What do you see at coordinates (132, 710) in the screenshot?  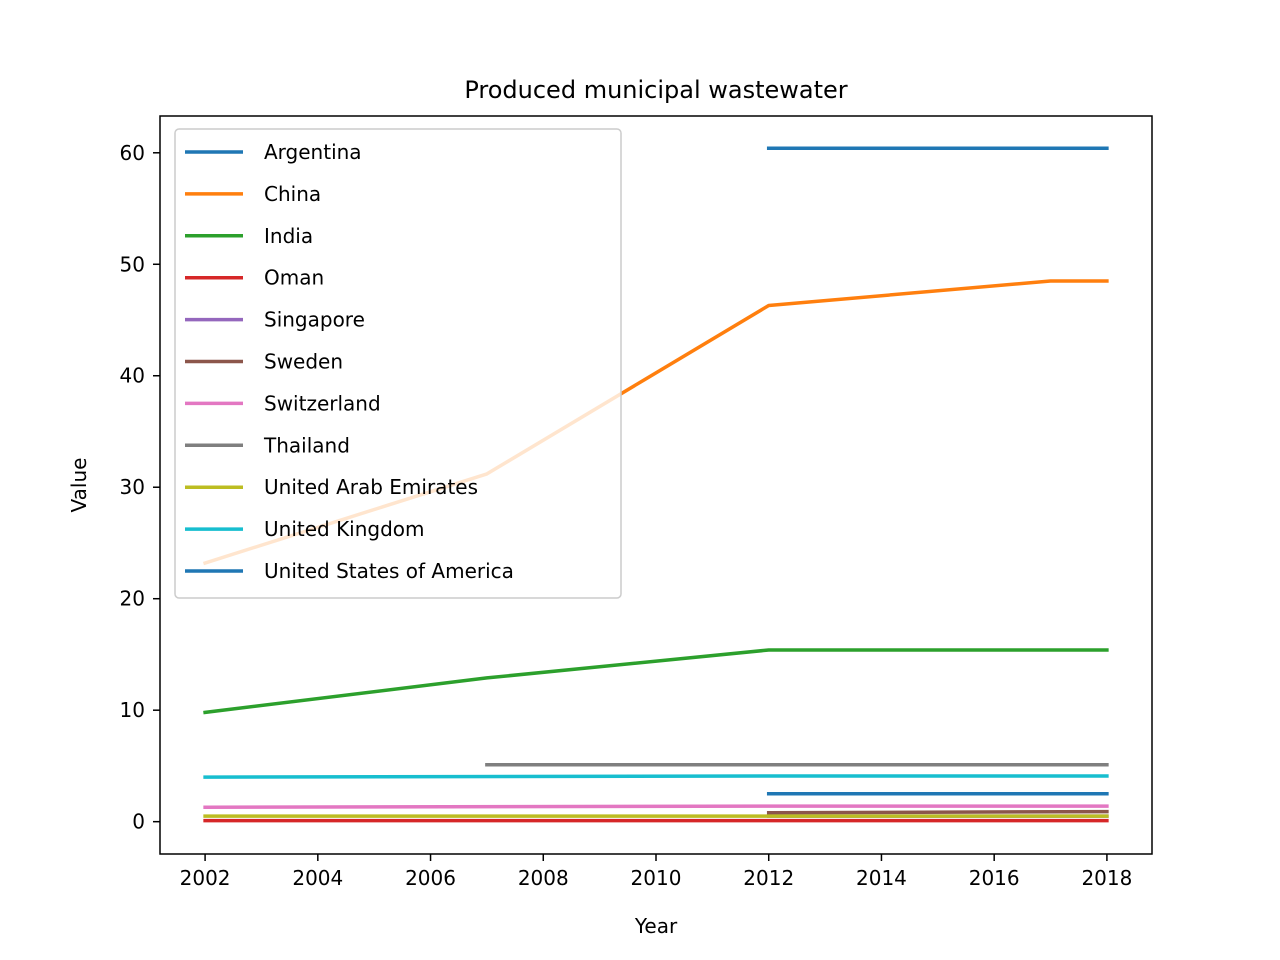 I see `y-tick-label-1: 10` at bounding box center [132, 710].